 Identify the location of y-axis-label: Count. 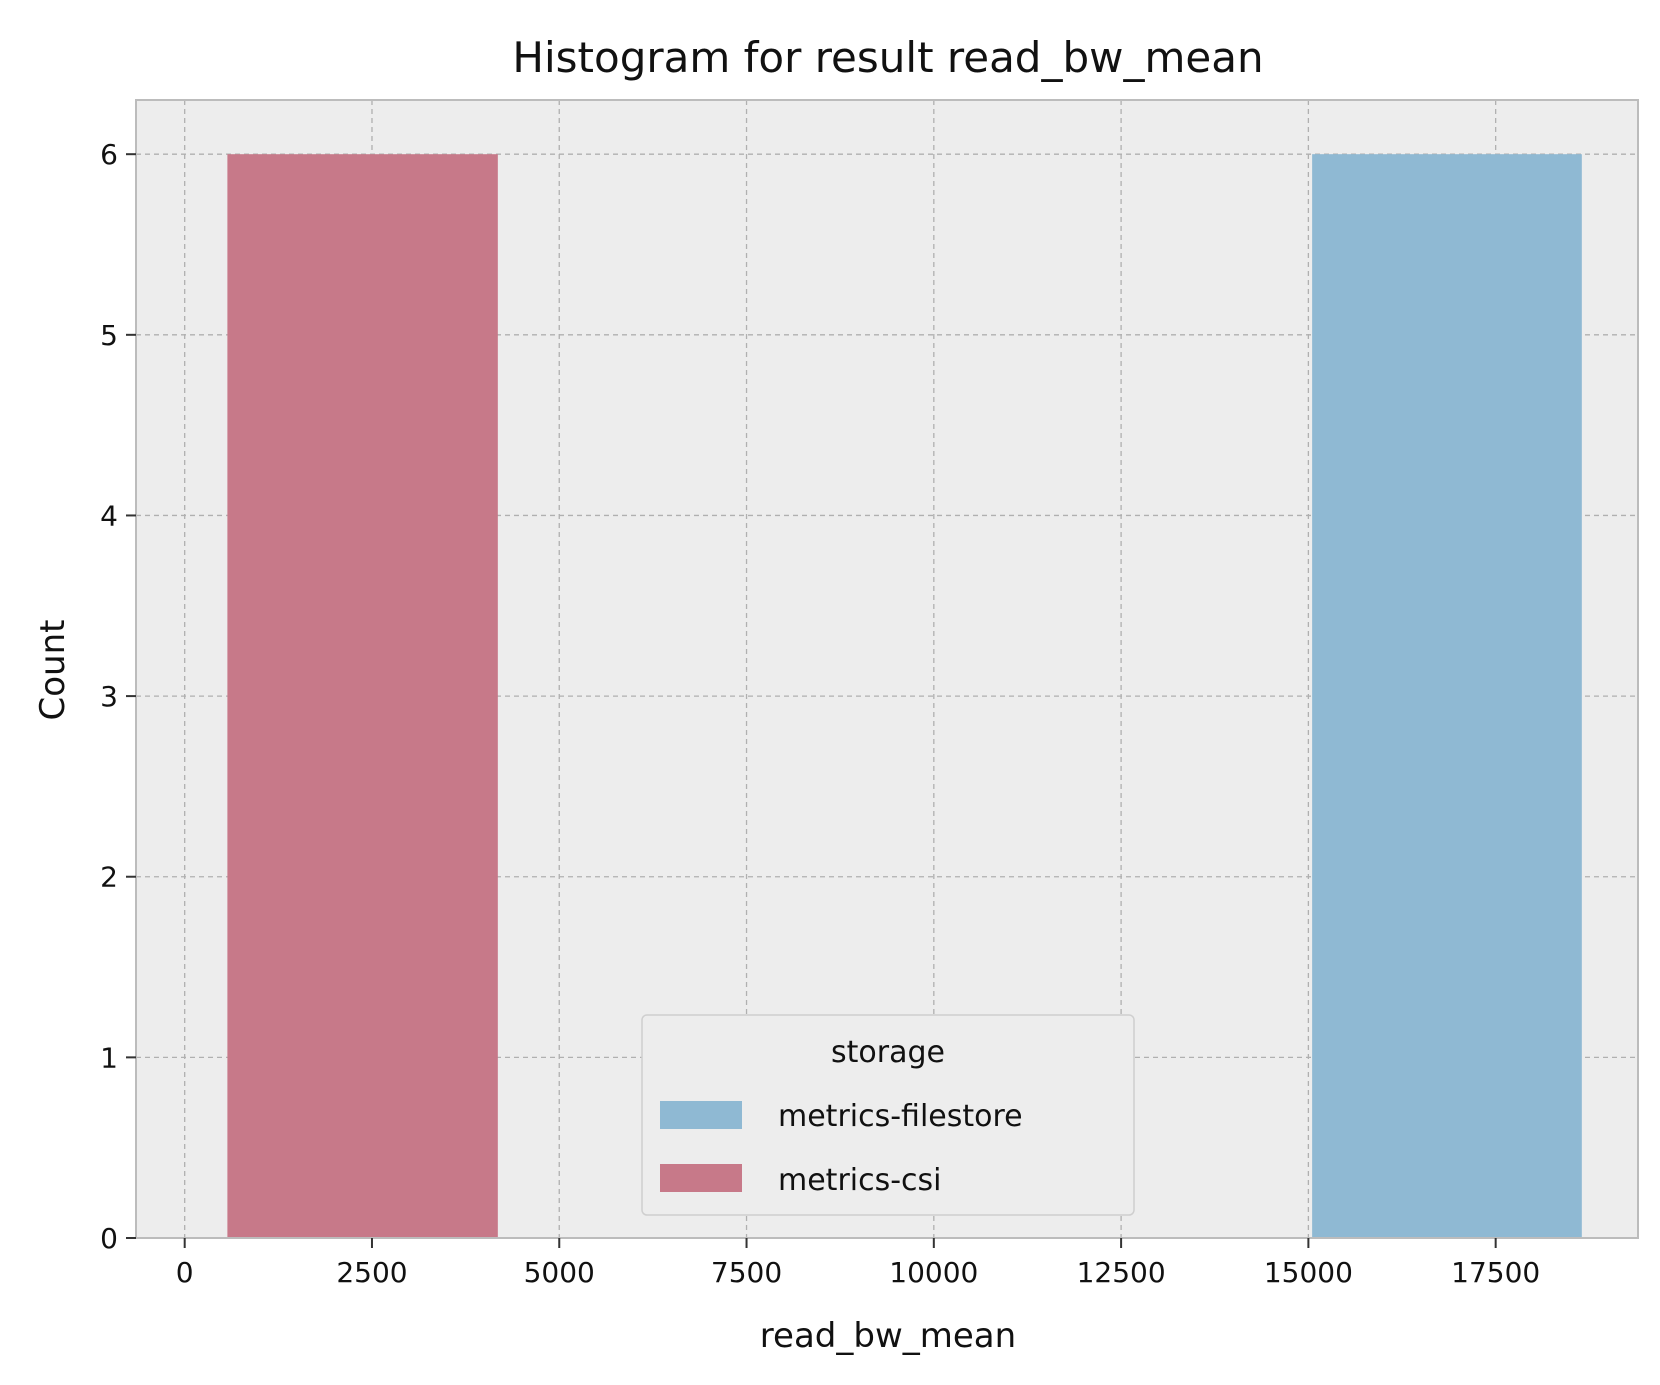
(53, 670).